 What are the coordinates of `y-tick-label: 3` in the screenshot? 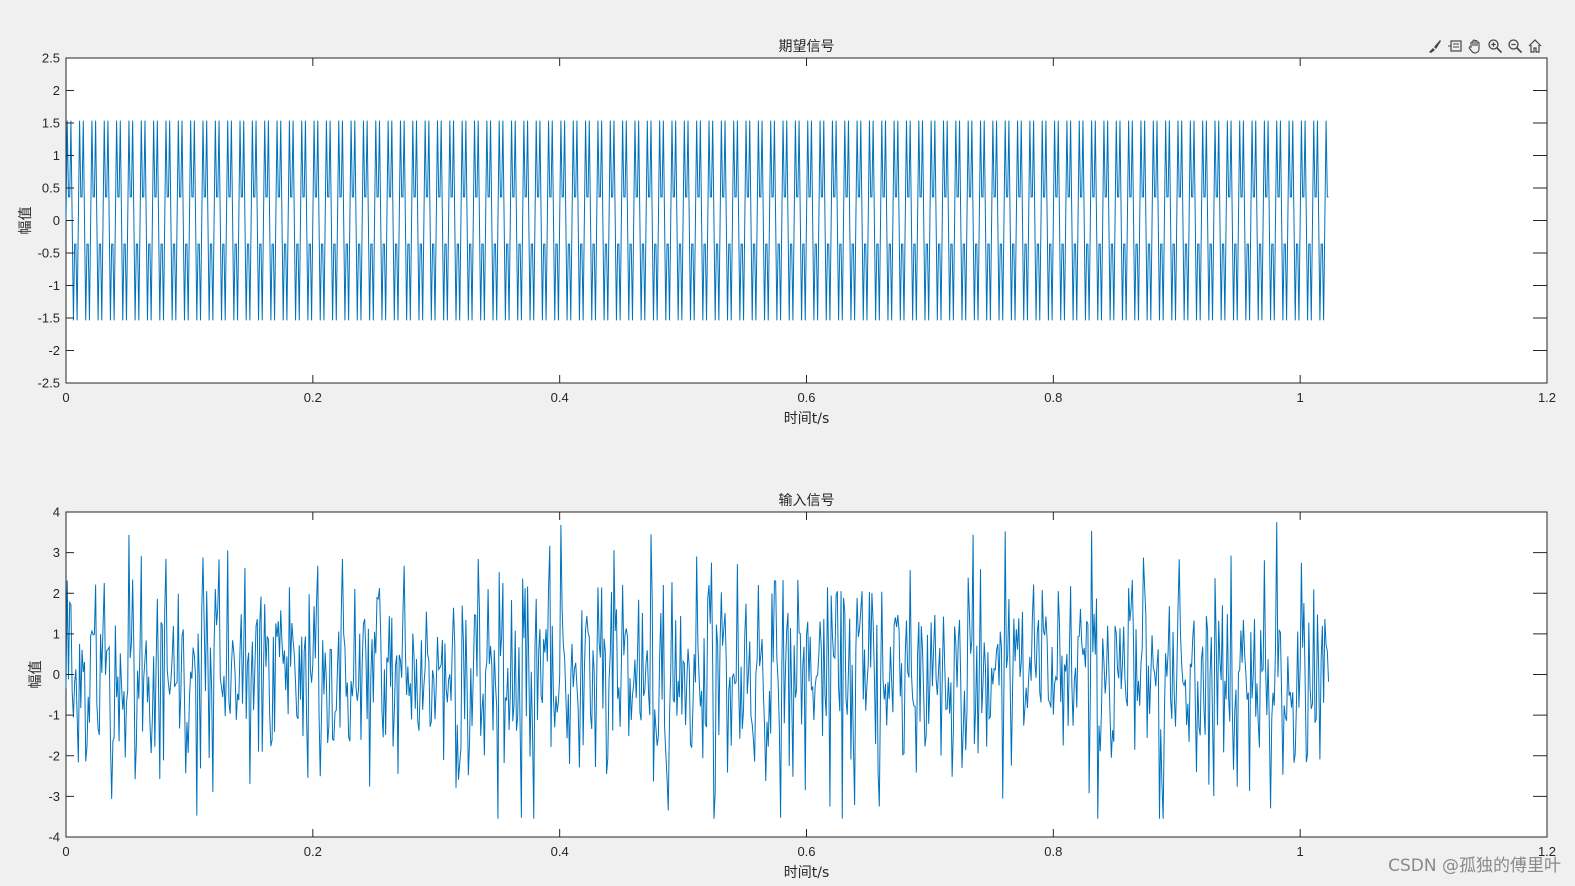 It's located at (56, 552).